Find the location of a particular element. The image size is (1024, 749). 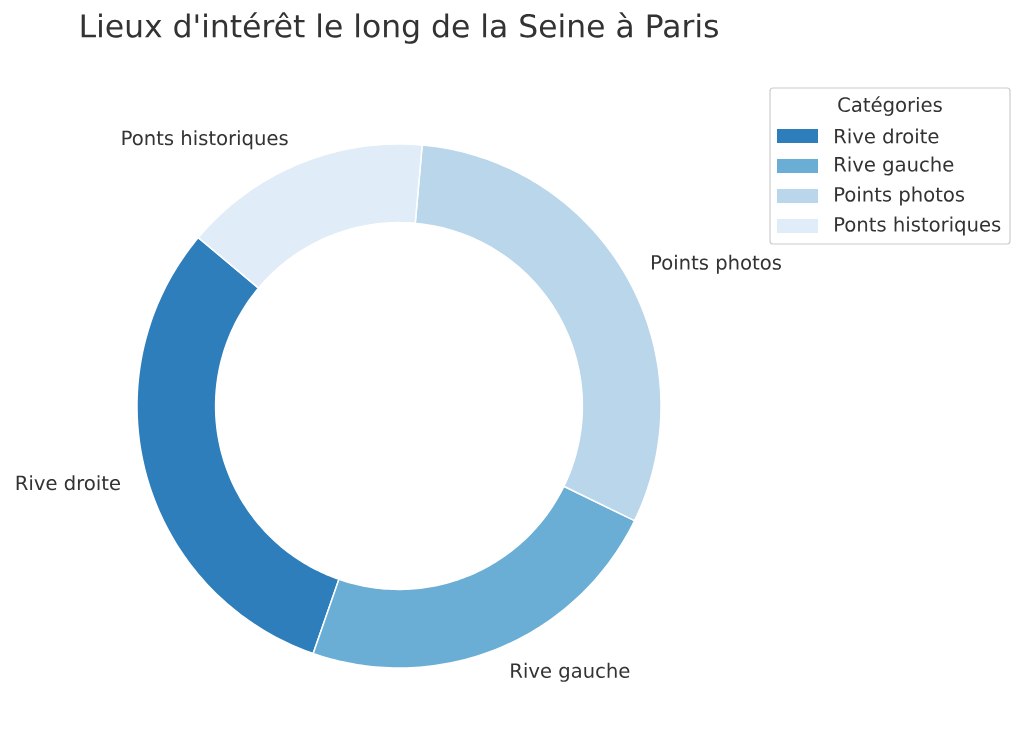

slice-label: Rive droite is located at coordinates (68, 483).